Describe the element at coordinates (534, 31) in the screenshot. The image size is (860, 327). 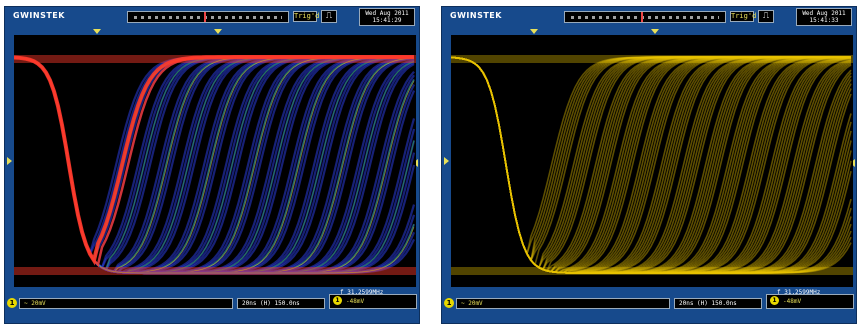
I see `trigger-delay-marker` at that location.